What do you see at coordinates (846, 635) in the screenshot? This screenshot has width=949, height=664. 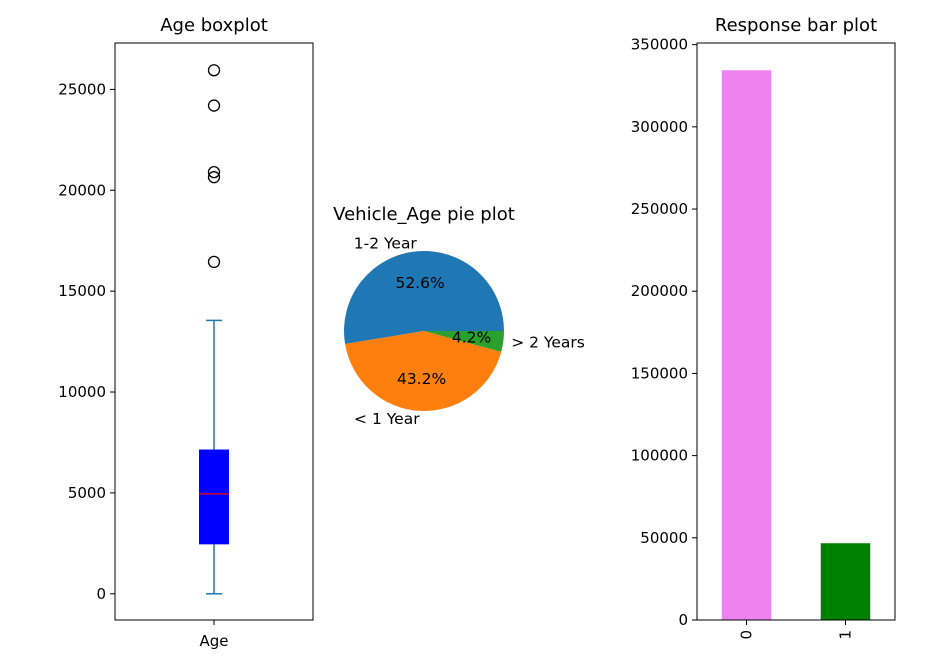 I see `bar-x-tick-label: 1` at bounding box center [846, 635].